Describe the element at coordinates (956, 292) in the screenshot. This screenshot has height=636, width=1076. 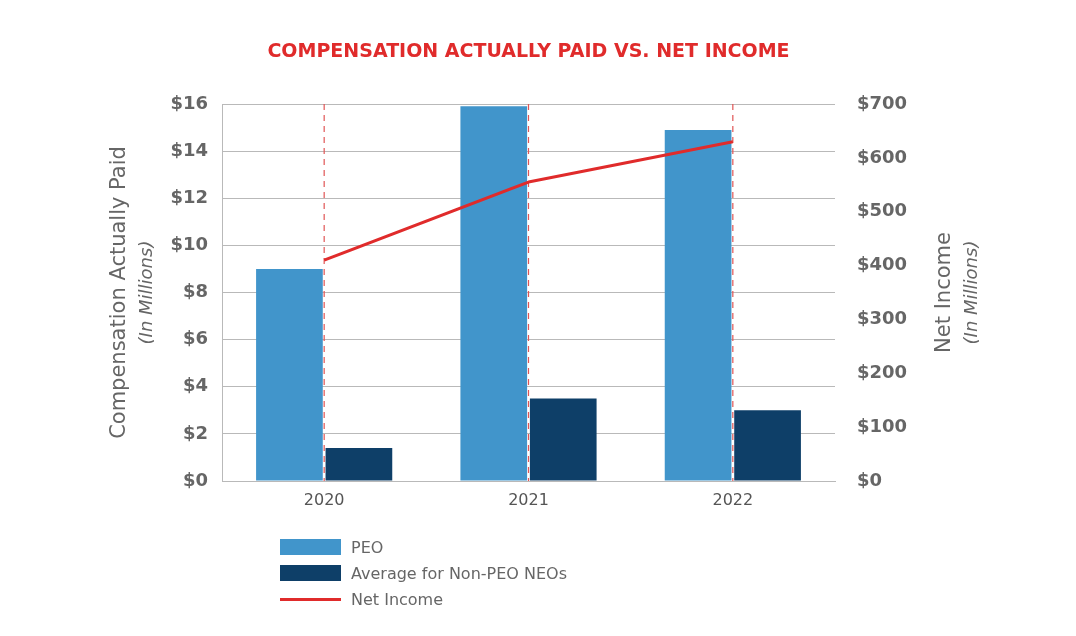
I see `y2-axis-title: Net Income (In Millions)` at that location.